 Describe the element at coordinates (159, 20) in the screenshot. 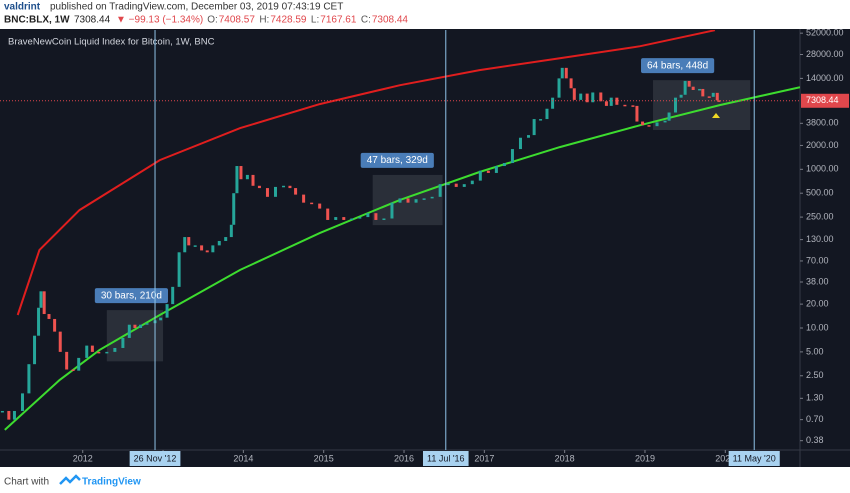

I see `change: ▼ −99.13 (−1.34%)` at that location.